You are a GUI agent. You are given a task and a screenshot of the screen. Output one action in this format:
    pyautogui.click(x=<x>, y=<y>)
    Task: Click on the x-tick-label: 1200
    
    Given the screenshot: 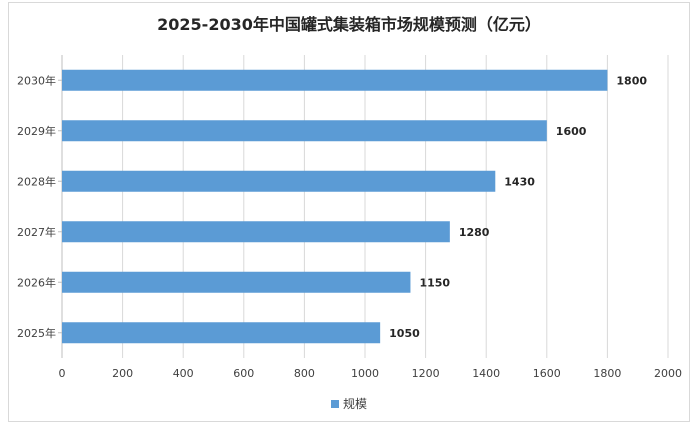 What is the action you would take?
    pyautogui.click(x=426, y=373)
    